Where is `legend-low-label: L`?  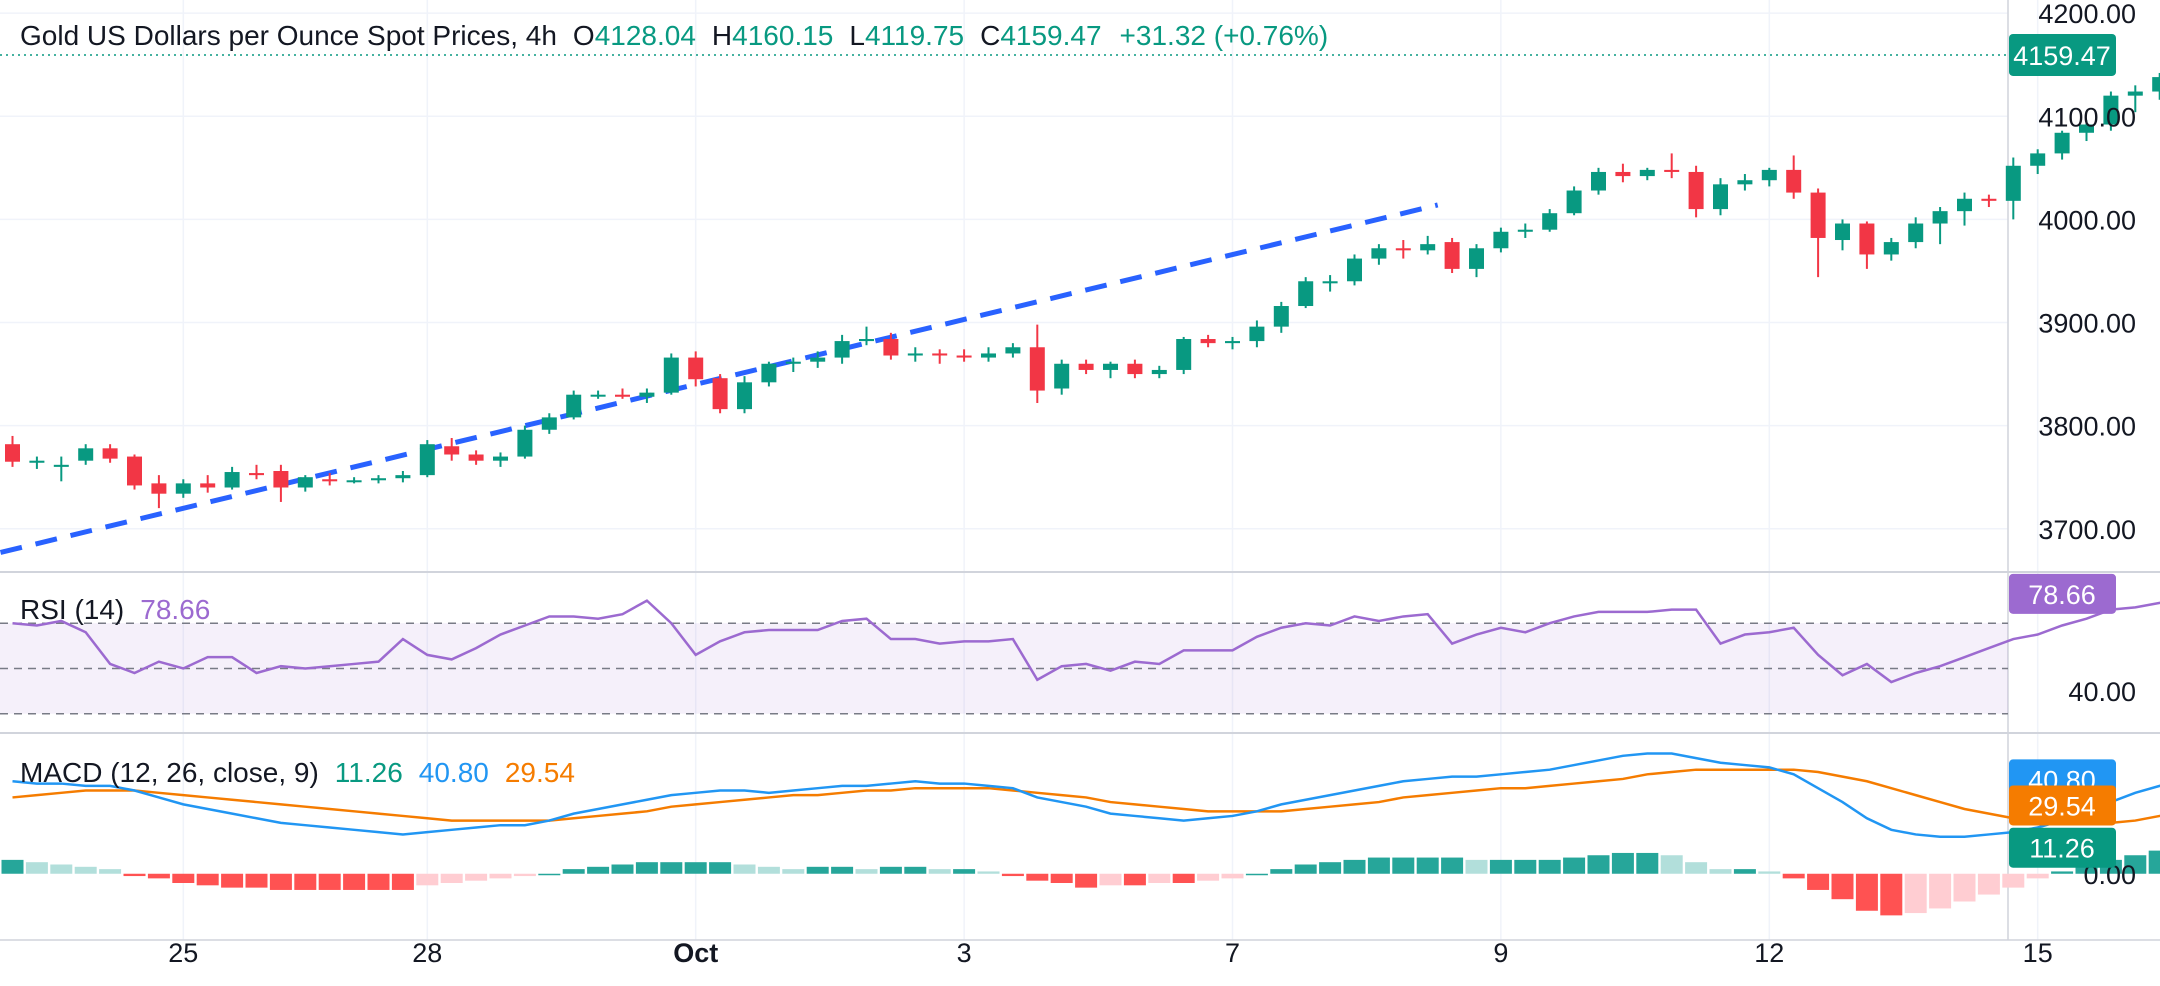 legend-low-label: L is located at coordinates (857, 35).